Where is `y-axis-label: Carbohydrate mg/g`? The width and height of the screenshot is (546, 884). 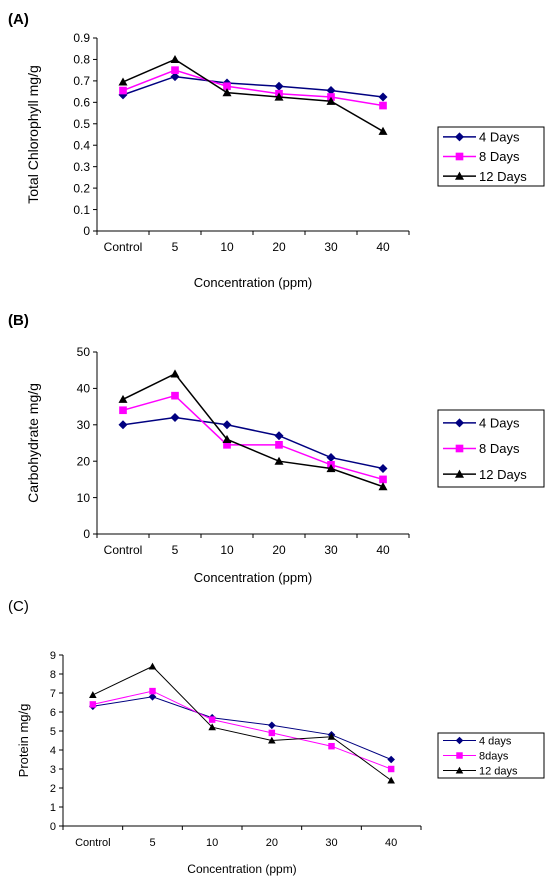
y-axis-label: Carbohydrate mg/g is located at coordinates (33, 443).